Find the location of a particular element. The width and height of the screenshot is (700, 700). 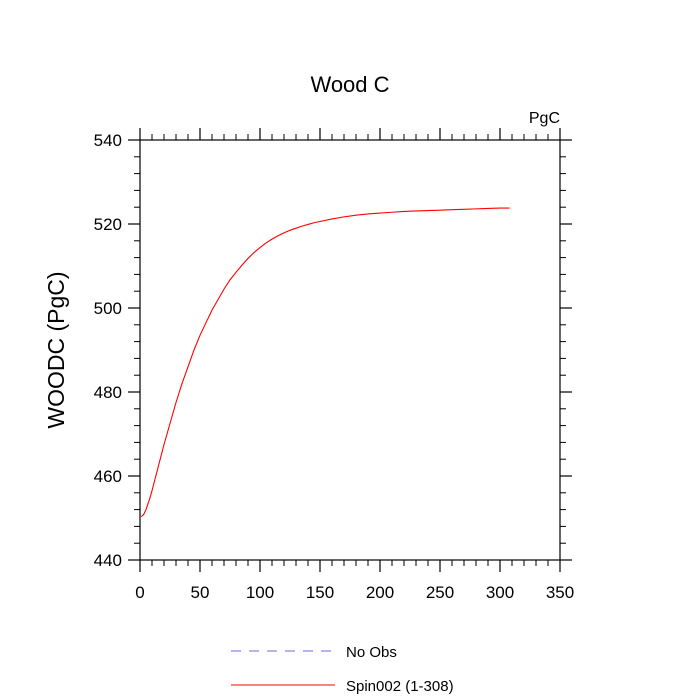

y-tick-label: 480 is located at coordinates (108, 392).